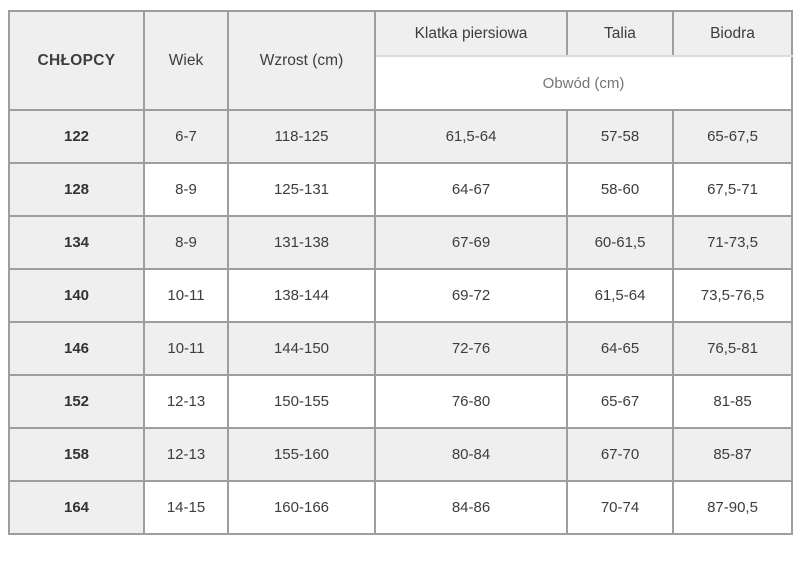 The height and width of the screenshot is (563, 800). Describe the element at coordinates (76, 60) in the screenshot. I see `column-header-boys: CHŁOPCY` at that location.